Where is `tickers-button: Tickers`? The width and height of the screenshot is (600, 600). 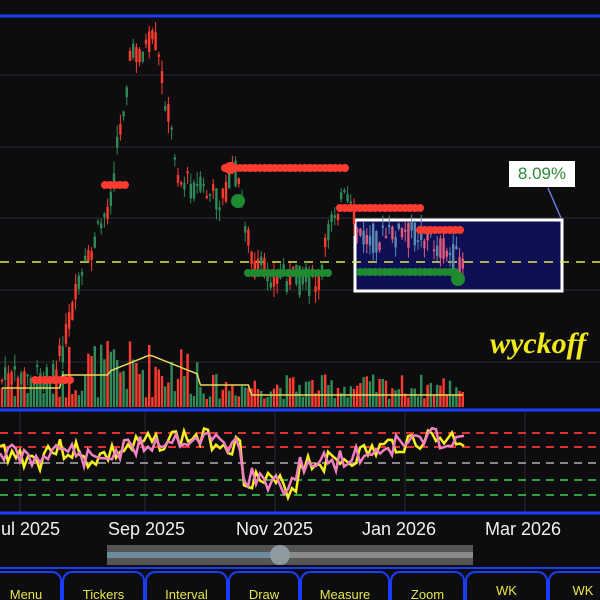
tickers-button: Tickers is located at coordinates (103, 585).